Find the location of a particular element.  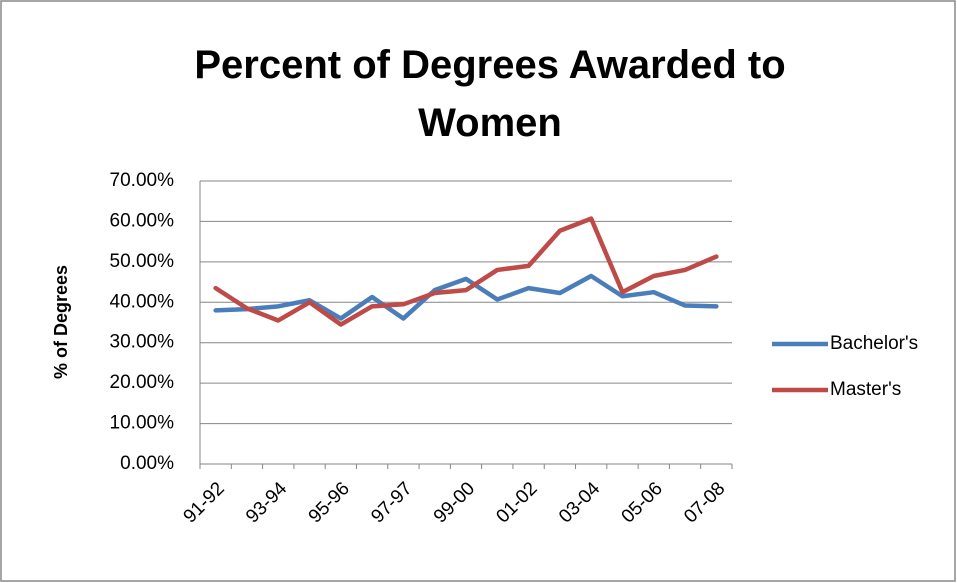

x-tick-label: 91-92 is located at coordinates (204, 502).